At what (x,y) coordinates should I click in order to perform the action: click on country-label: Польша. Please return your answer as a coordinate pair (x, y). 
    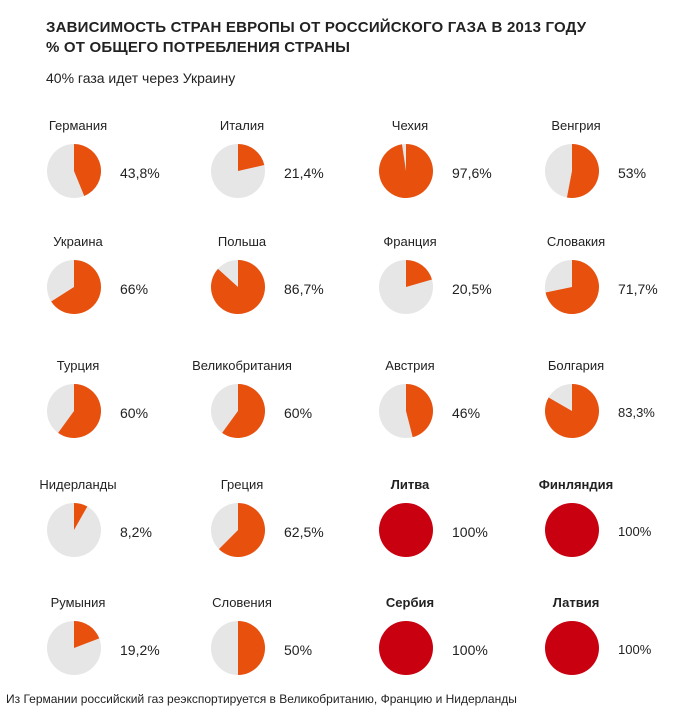
    Looking at the image, I should click on (242, 241).